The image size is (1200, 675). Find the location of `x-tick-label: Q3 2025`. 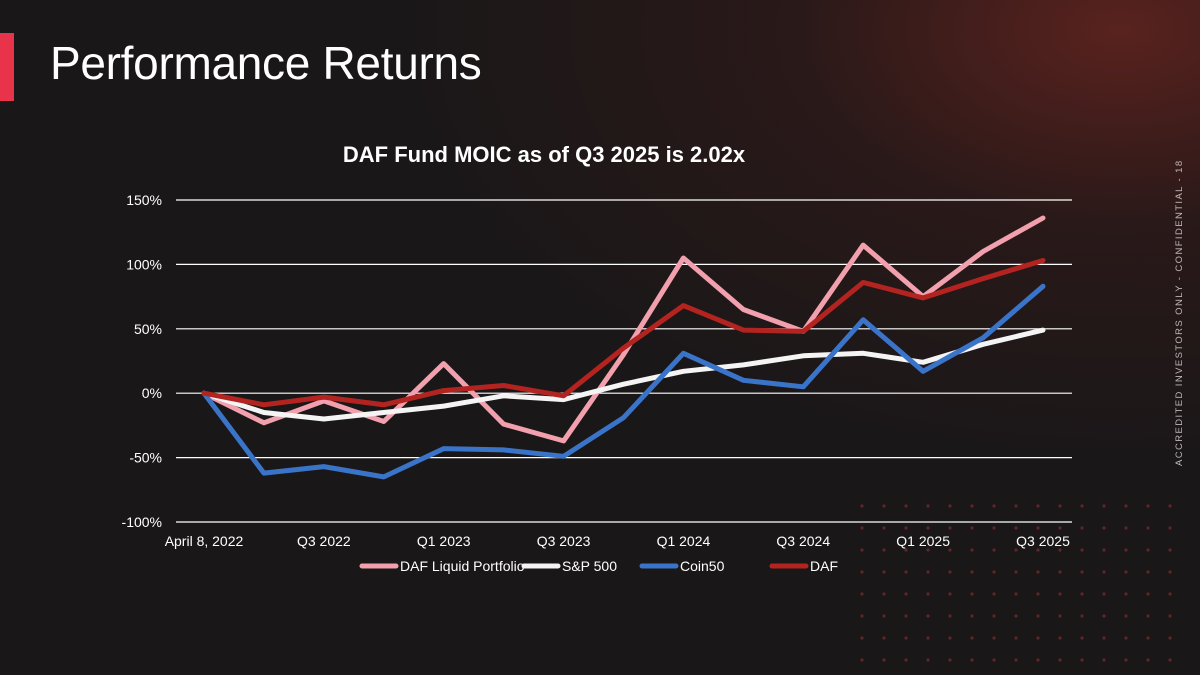

x-tick-label: Q3 2025 is located at coordinates (1043, 541).